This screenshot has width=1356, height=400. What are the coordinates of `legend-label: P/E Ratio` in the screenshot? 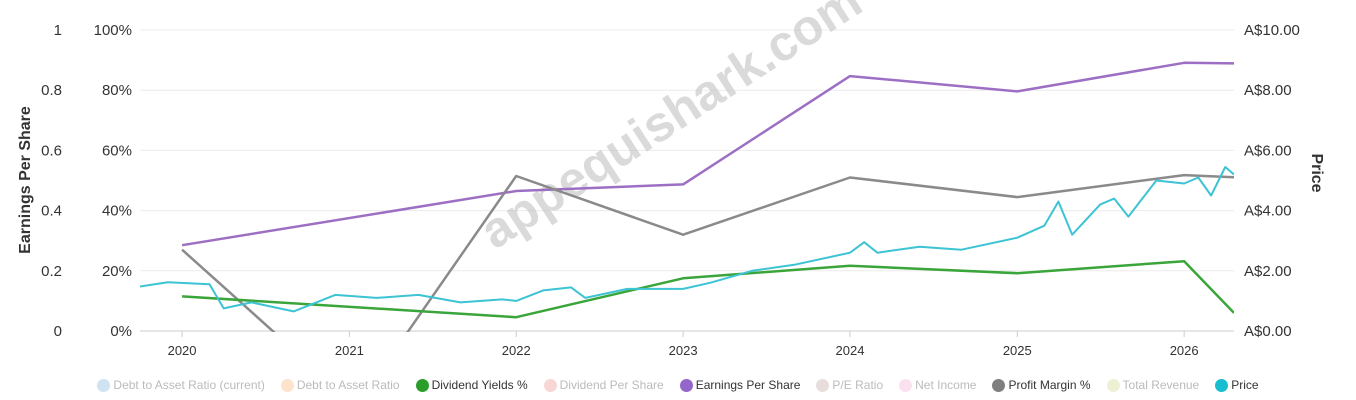 It's located at (858, 385).